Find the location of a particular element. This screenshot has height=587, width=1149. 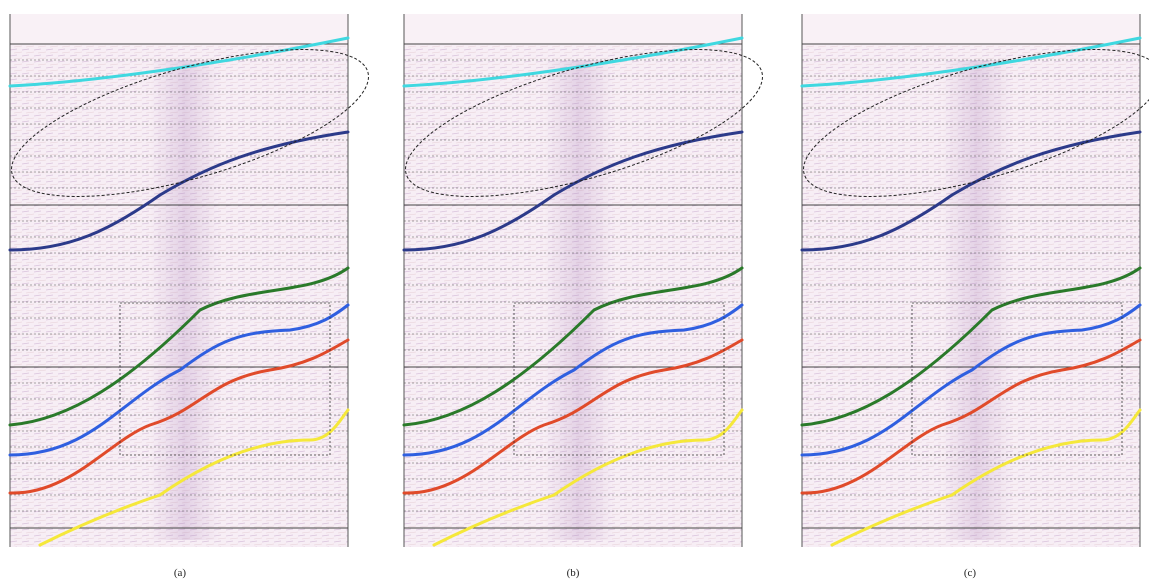

panel-label: (c) is located at coordinates (970, 573).